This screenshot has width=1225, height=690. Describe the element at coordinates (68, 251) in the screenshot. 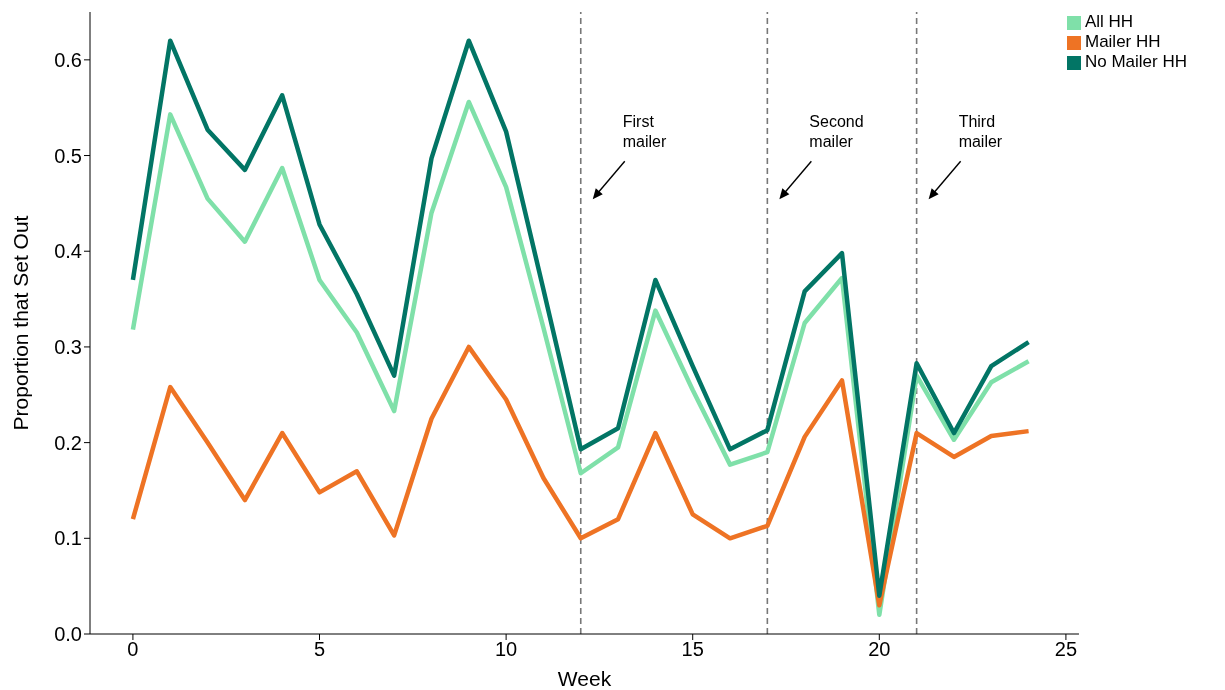

I see `y-tick-label: 0.4` at that location.